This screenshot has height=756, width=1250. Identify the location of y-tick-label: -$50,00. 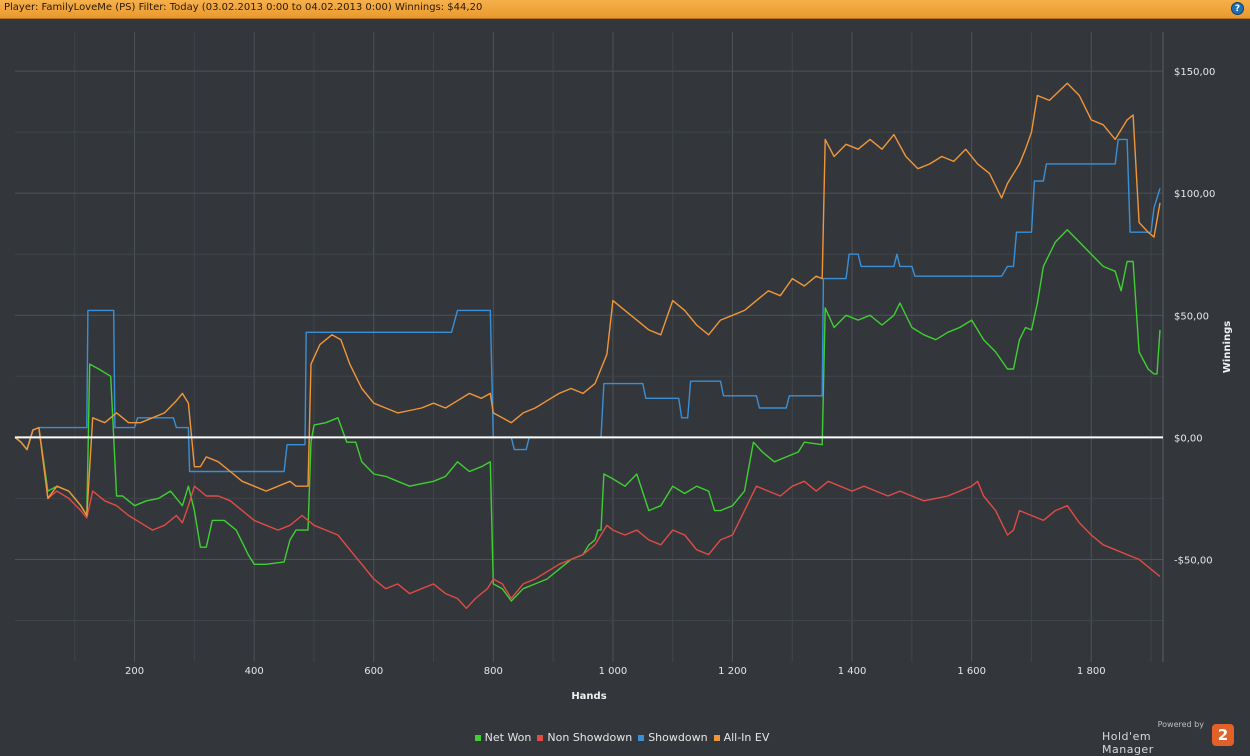
(1193, 560).